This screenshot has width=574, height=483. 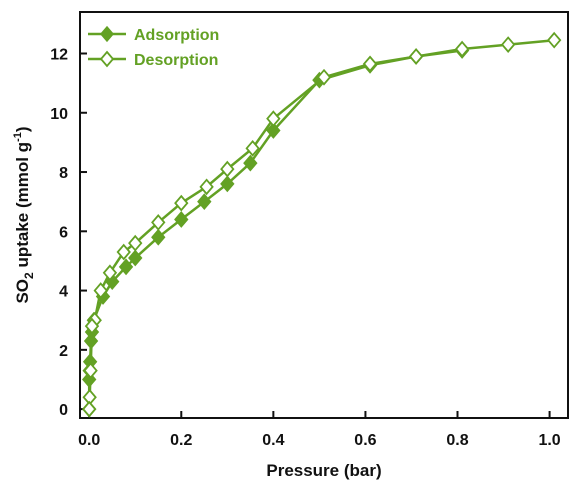 I want to click on legend-label-desorption: Desorption, so click(x=176, y=60).